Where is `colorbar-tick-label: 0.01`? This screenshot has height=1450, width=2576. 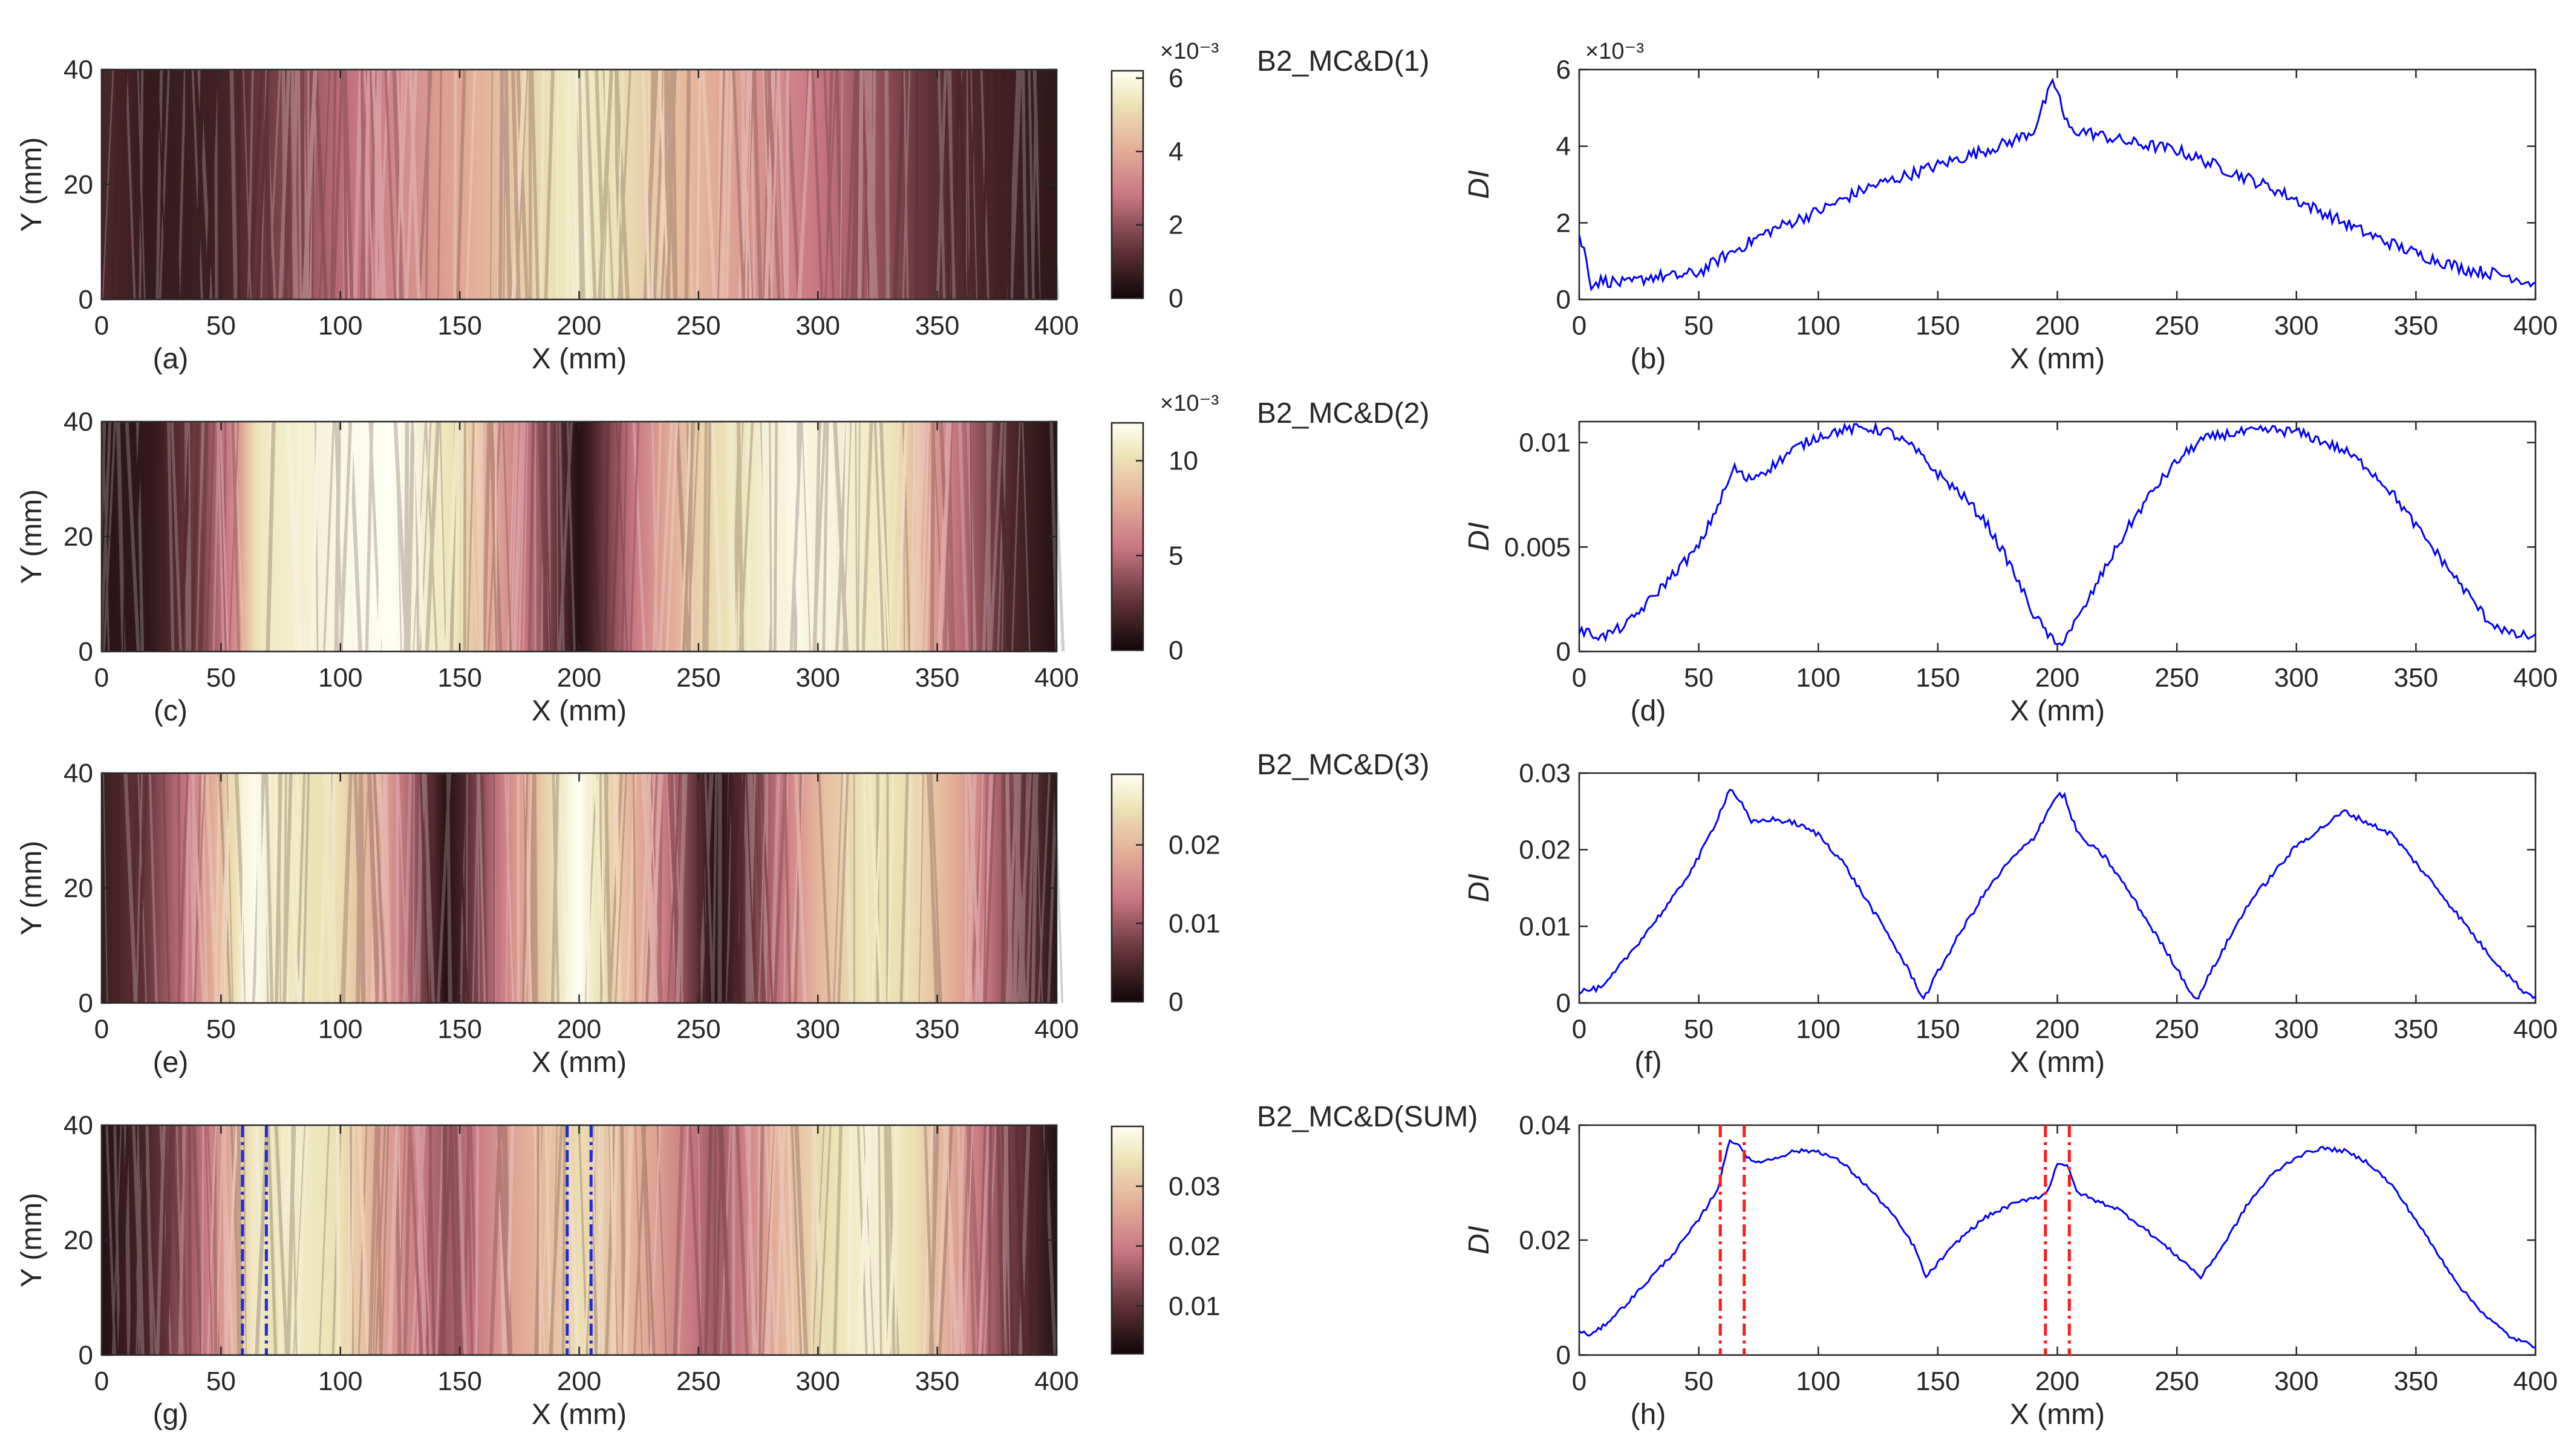
colorbar-tick-label: 0.01 is located at coordinates (1195, 1306).